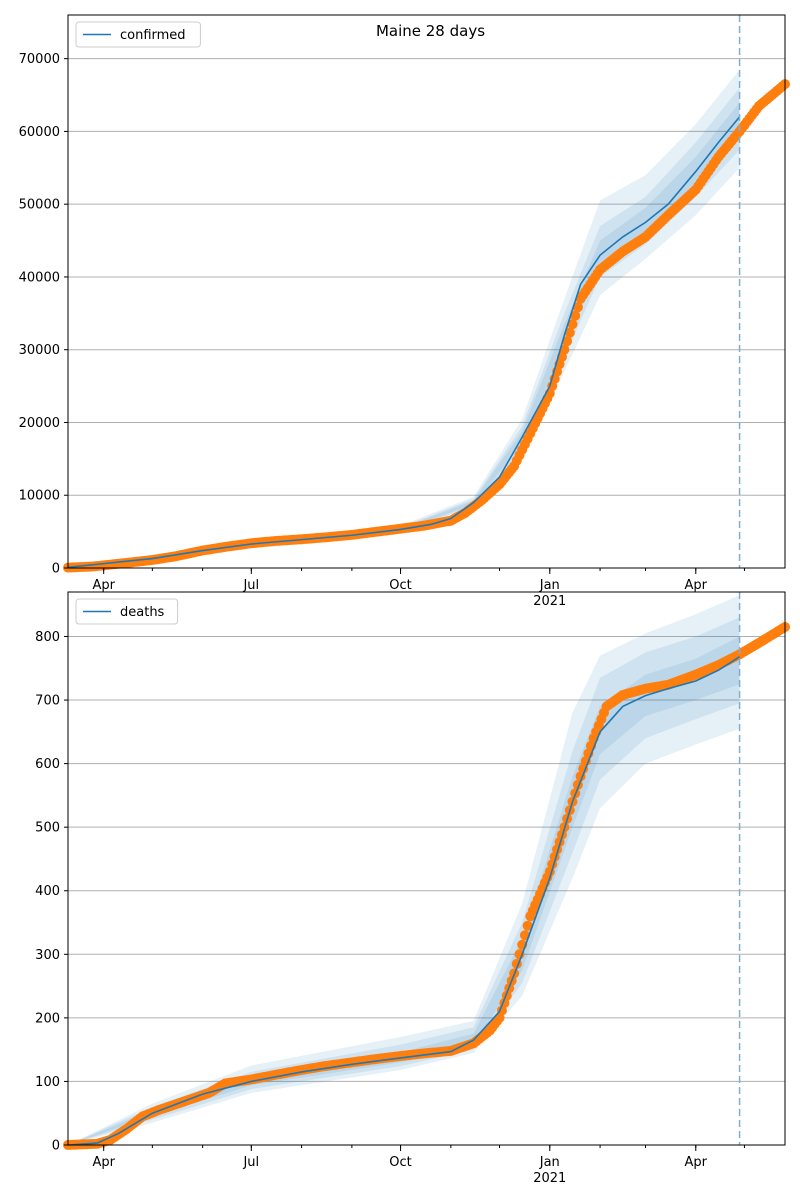  Describe the element at coordinates (142, 612) in the screenshot. I see `legend-label: deaths` at that location.